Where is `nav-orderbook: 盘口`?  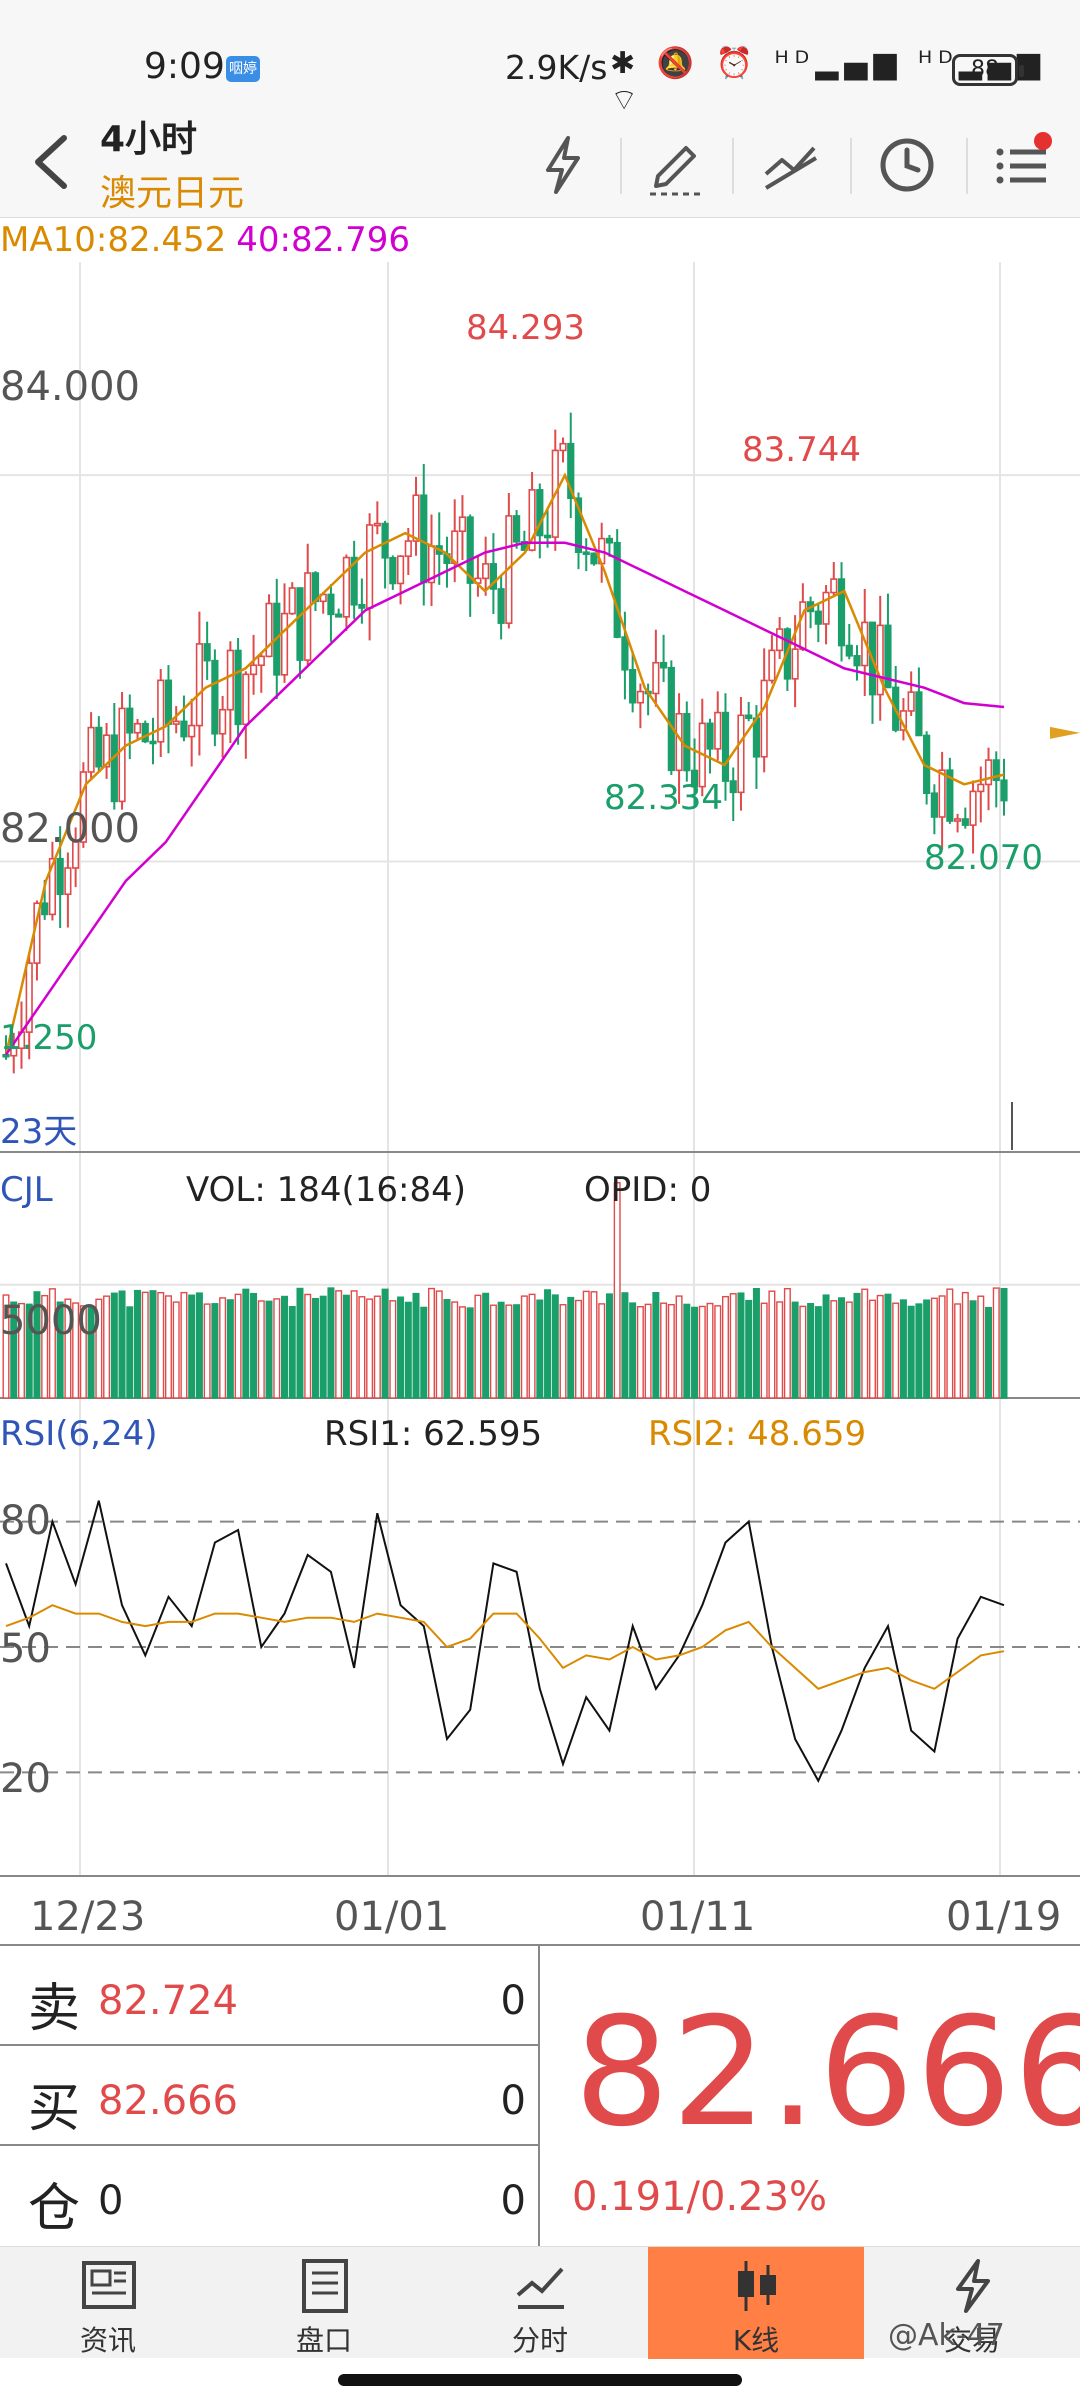 nav-orderbook: 盘口 is located at coordinates (324, 2303).